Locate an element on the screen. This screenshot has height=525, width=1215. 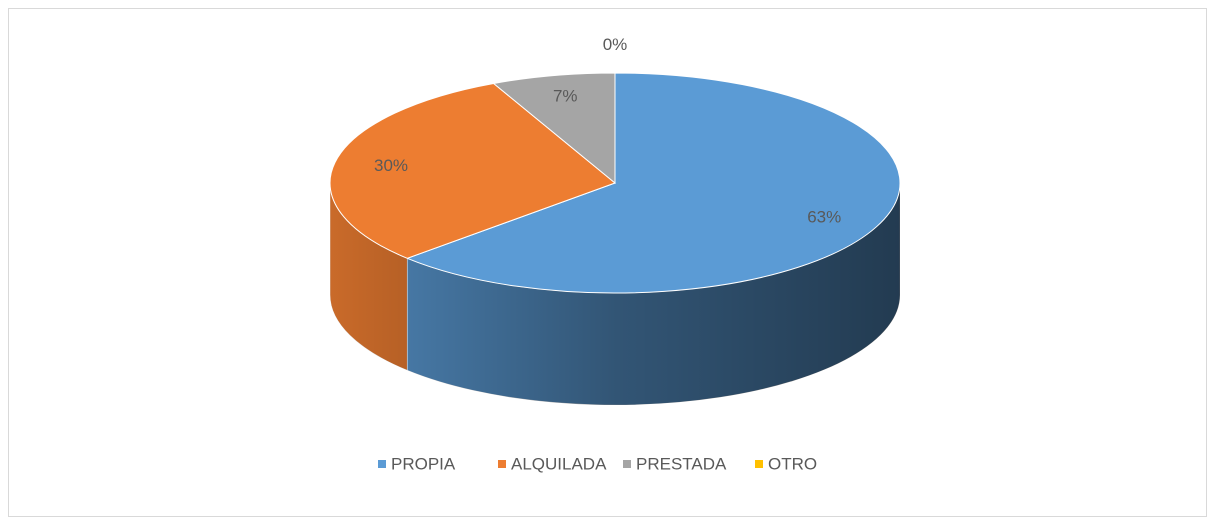
data-label: 0% is located at coordinates (615, 44).